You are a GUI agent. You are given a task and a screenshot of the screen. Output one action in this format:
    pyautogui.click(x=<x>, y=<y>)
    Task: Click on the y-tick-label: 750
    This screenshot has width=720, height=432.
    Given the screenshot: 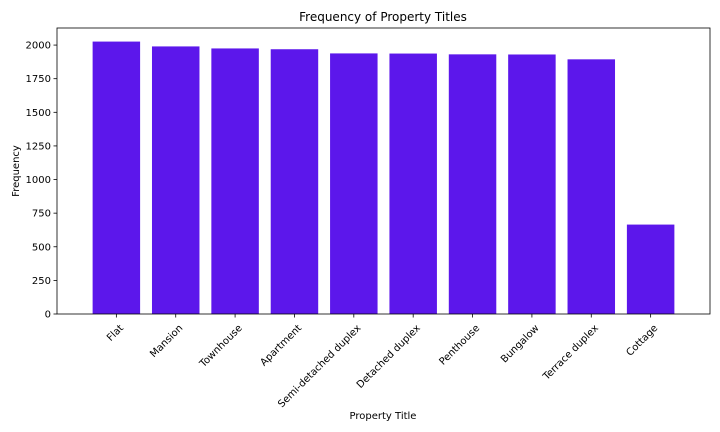 What is the action you would take?
    pyautogui.click(x=41, y=214)
    